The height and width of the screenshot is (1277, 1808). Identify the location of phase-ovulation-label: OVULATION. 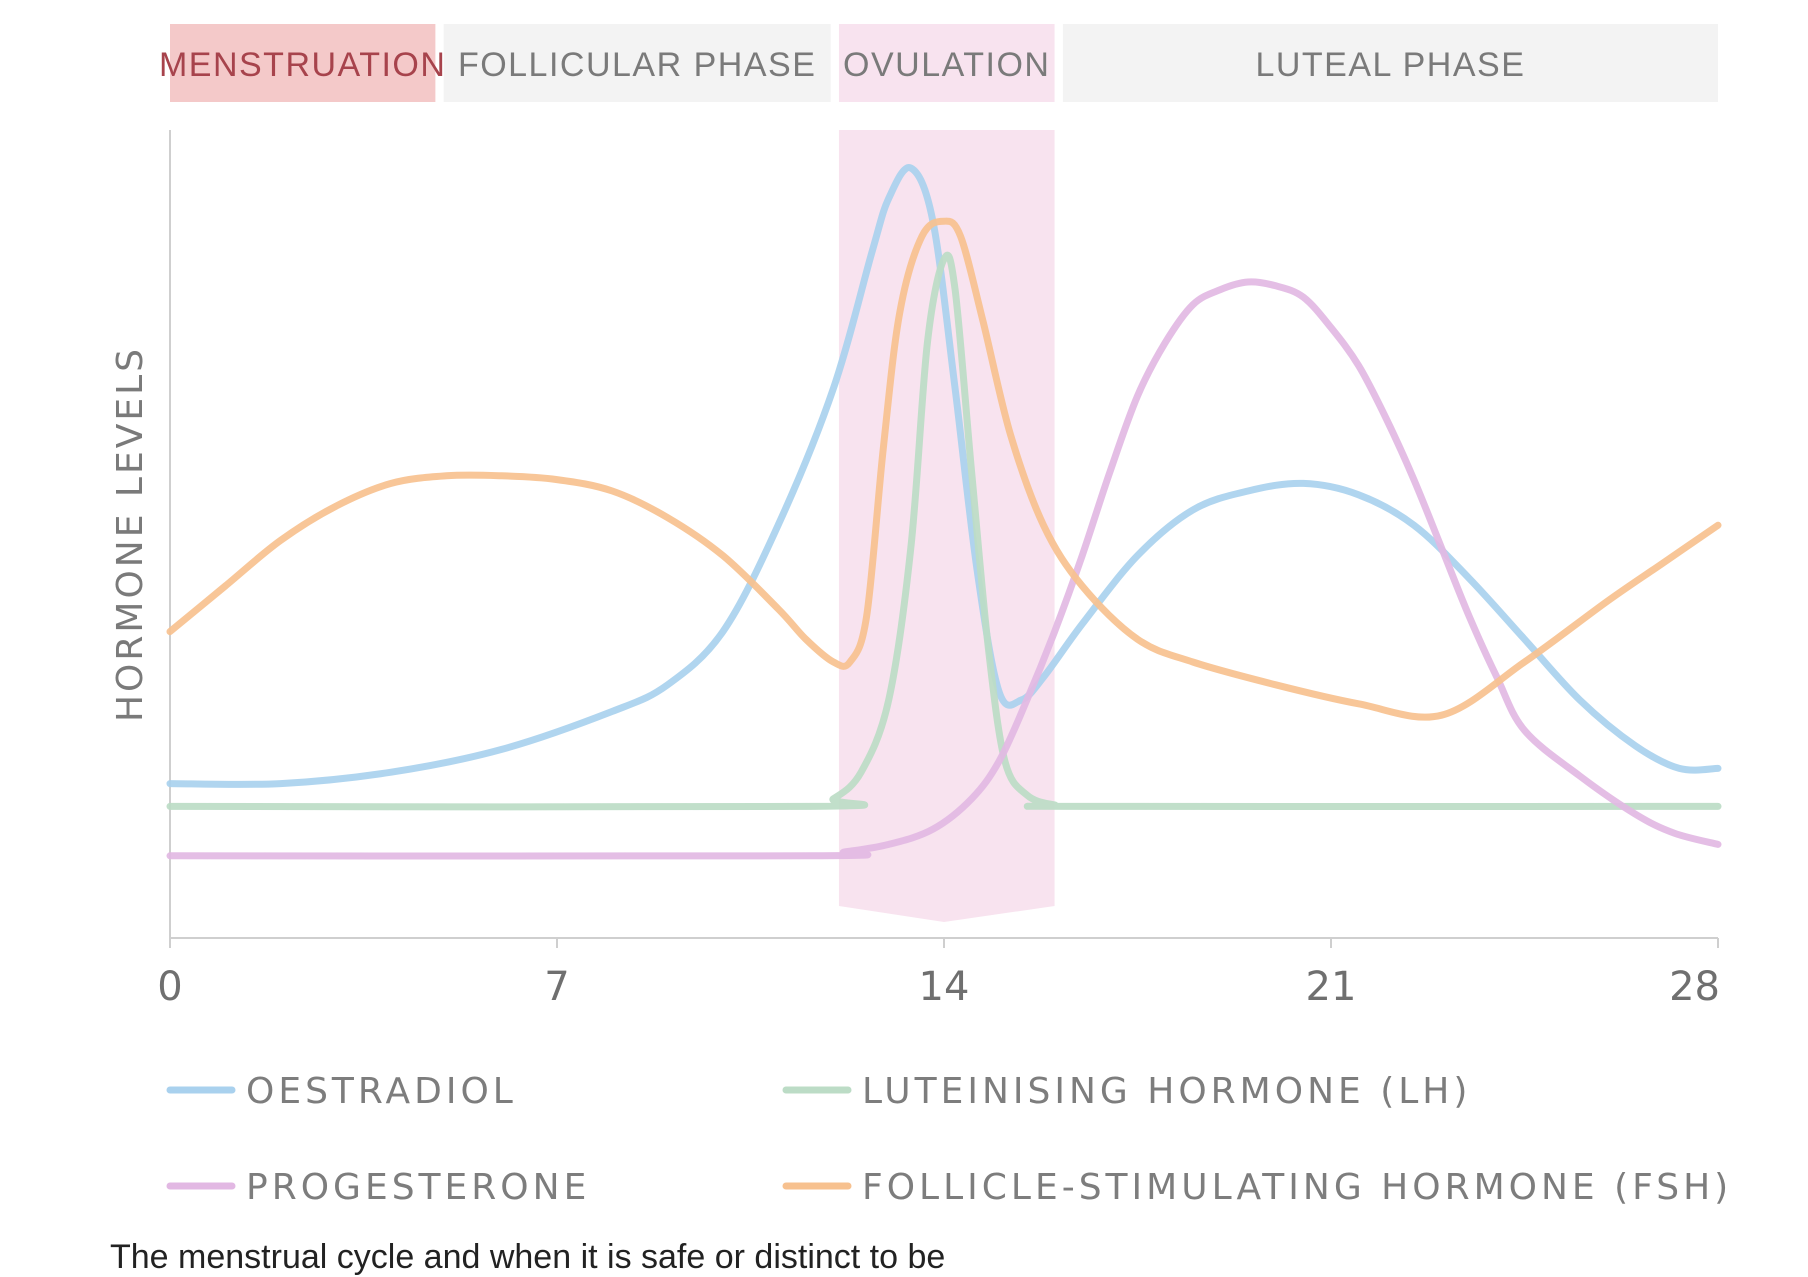
(946, 65).